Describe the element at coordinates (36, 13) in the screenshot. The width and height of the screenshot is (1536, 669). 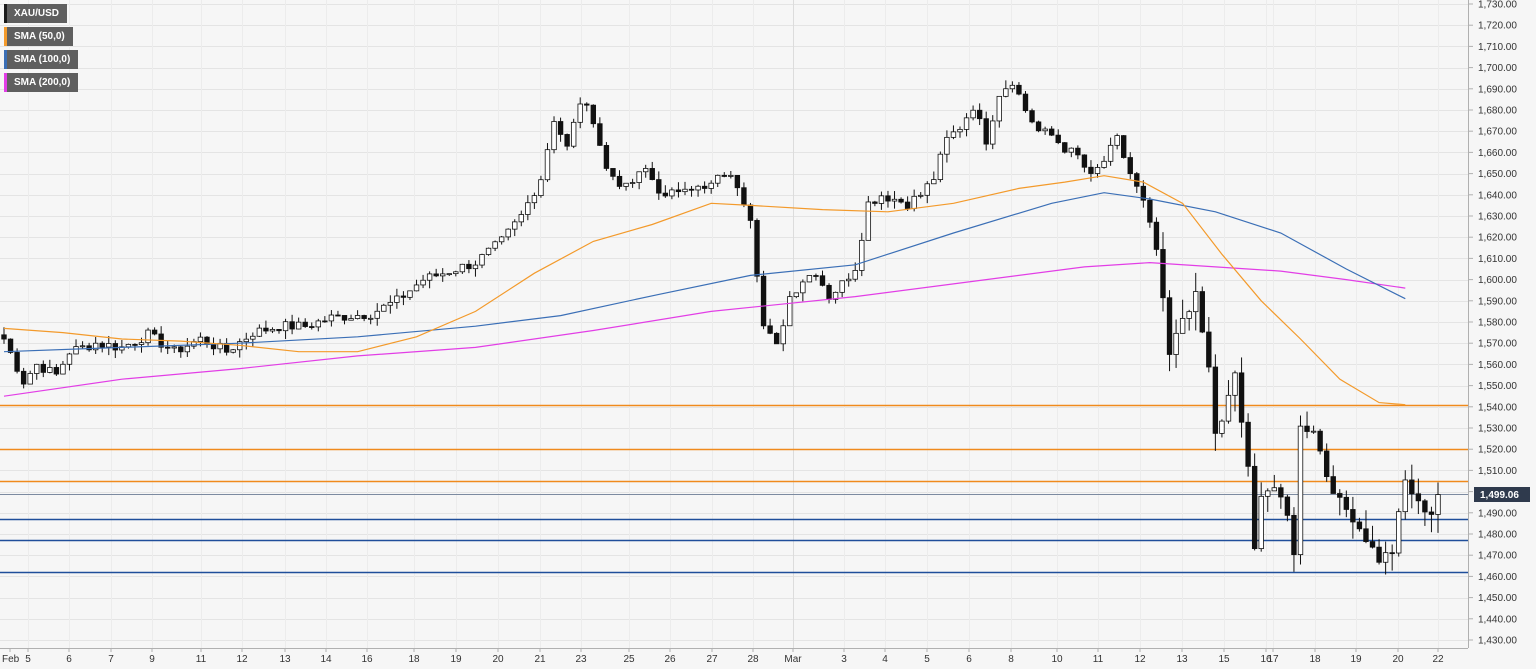
I see `legend-item-xauusd: XAU/USD` at that location.